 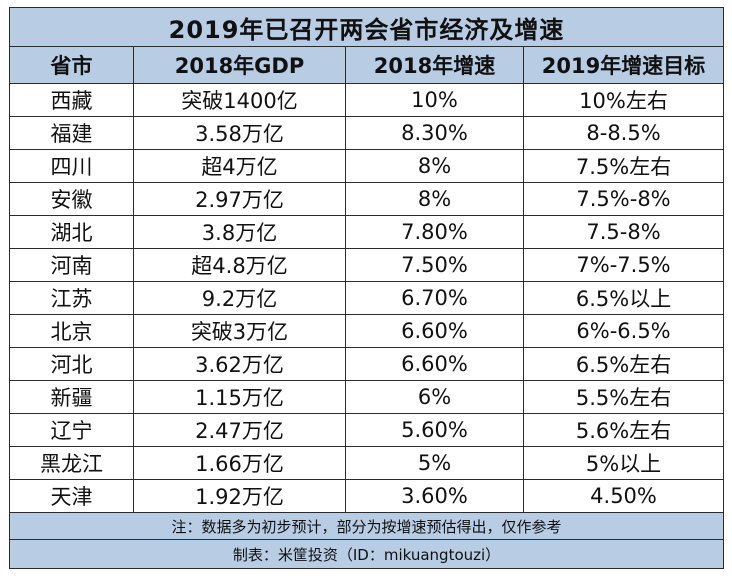 What do you see at coordinates (623, 166) in the screenshot?
I see `cell-target-2019: 7.5%左右` at bounding box center [623, 166].